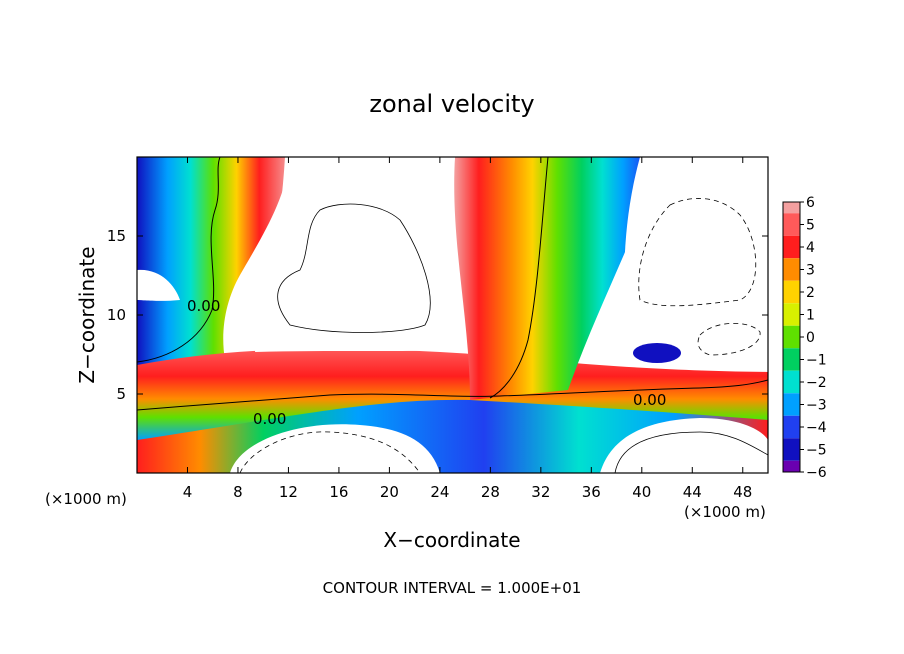  I want to click on contour-interval-footer: CONTOUR INTERVAL = 1.000E+01, so click(452, 588).